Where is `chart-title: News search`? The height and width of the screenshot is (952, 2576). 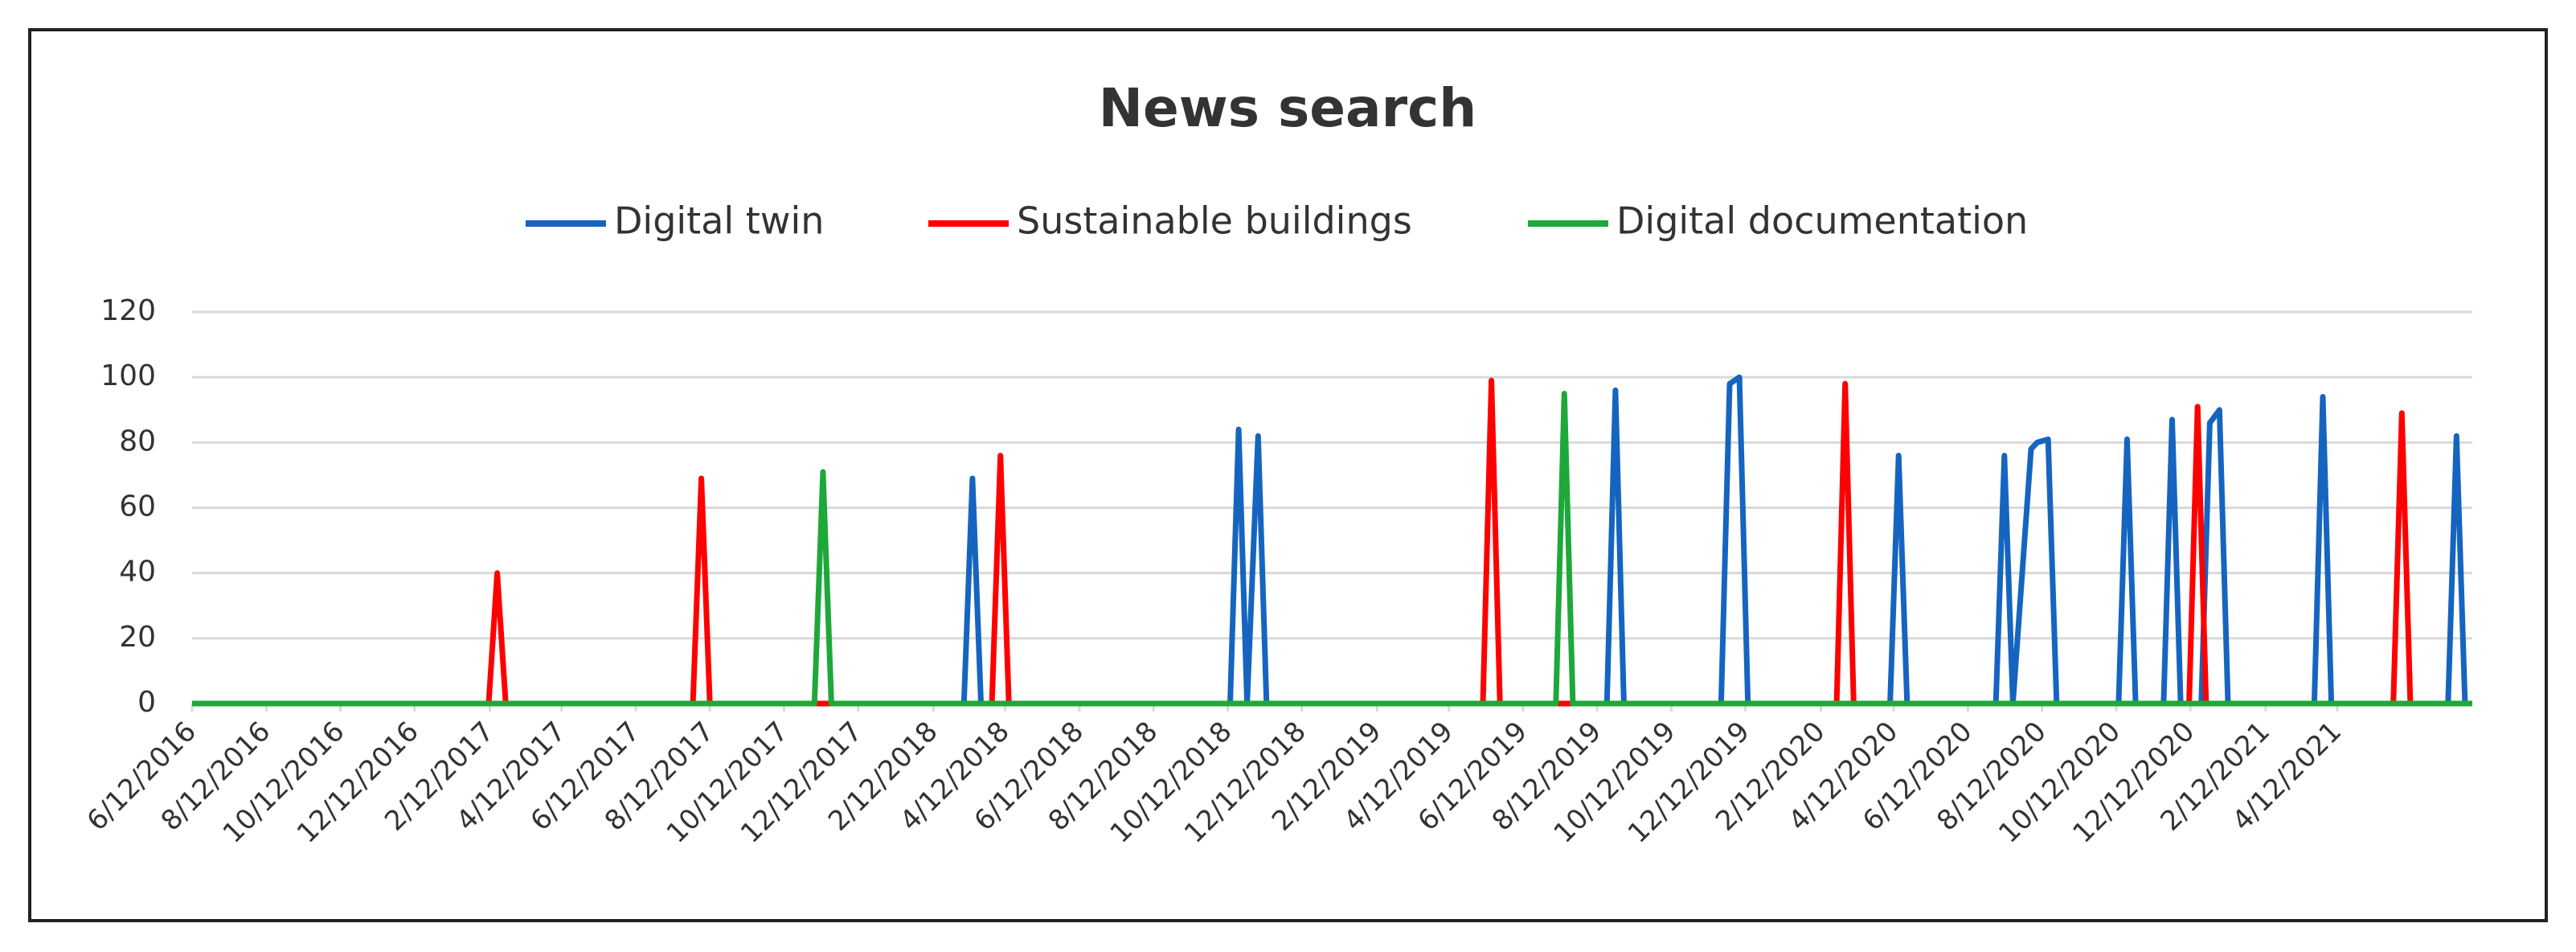 chart-title: News search is located at coordinates (1287, 108).